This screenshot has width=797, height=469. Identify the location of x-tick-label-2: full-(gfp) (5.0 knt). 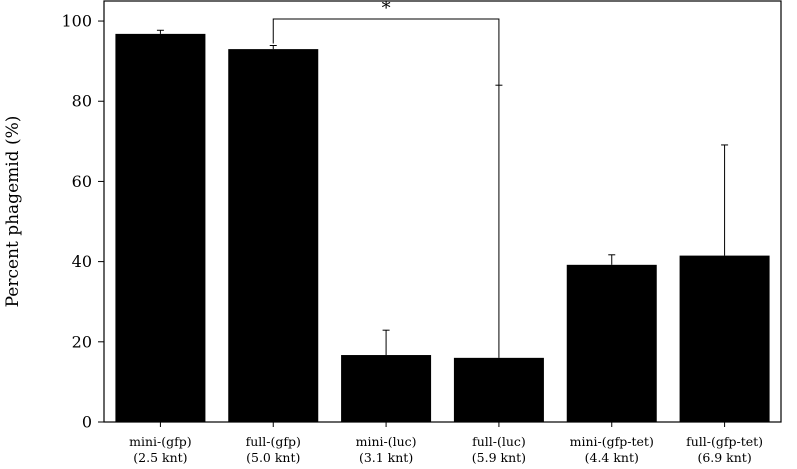
(273, 449).